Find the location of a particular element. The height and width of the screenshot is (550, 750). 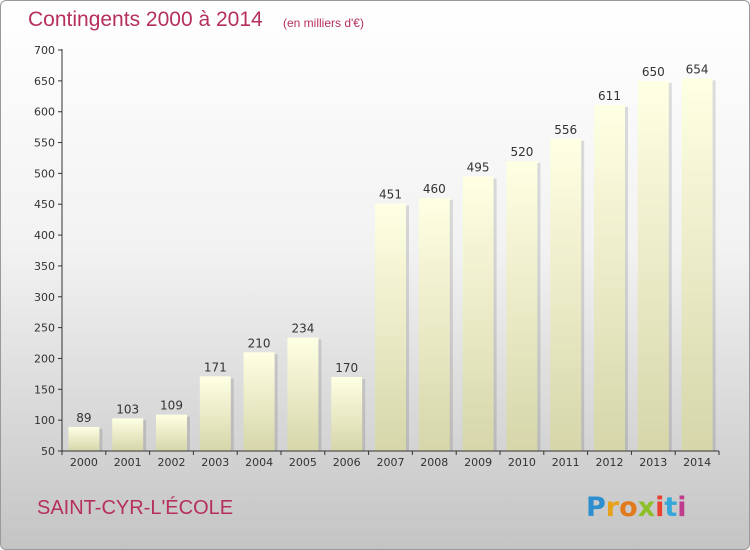

logo-letter: o is located at coordinates (628, 507).